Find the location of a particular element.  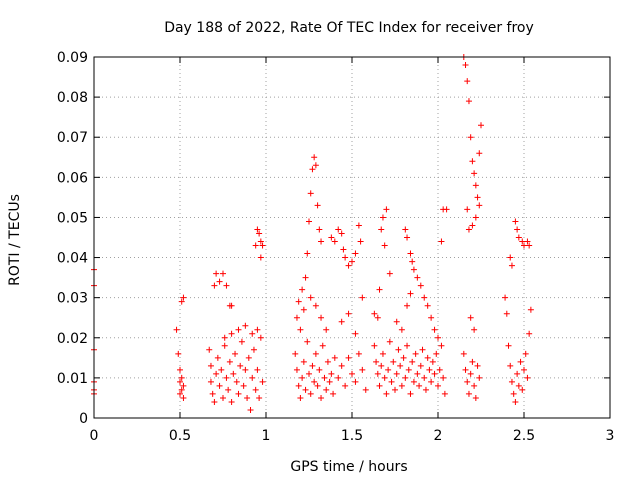

x-tick-label: 1.5 is located at coordinates (352, 436).